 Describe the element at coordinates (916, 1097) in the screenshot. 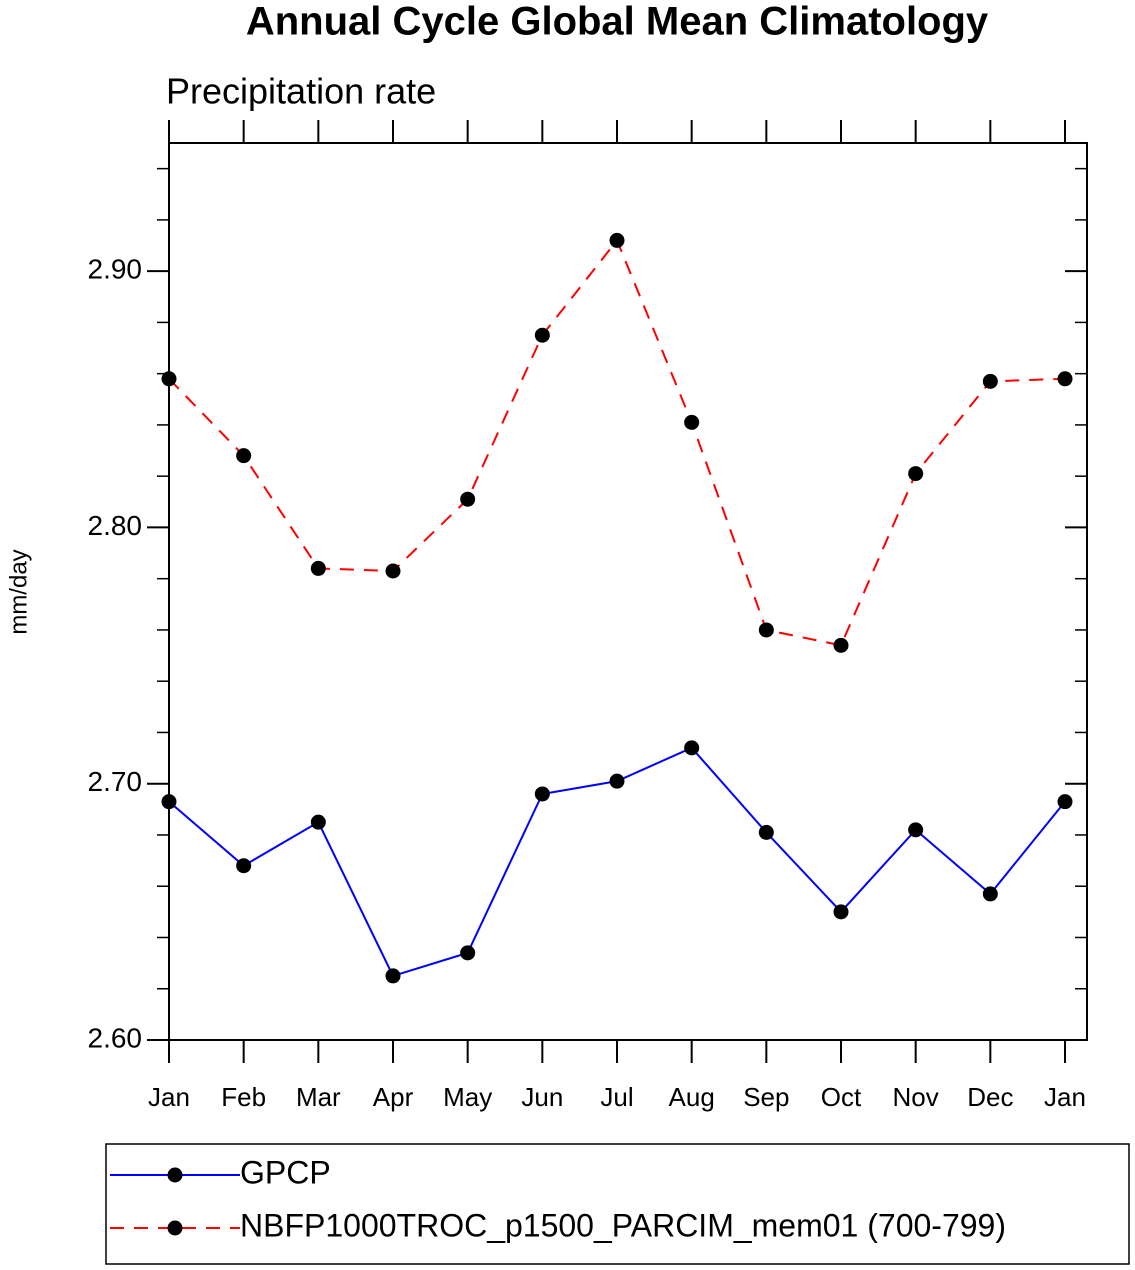

I see `x-tick-label: Nov` at that location.